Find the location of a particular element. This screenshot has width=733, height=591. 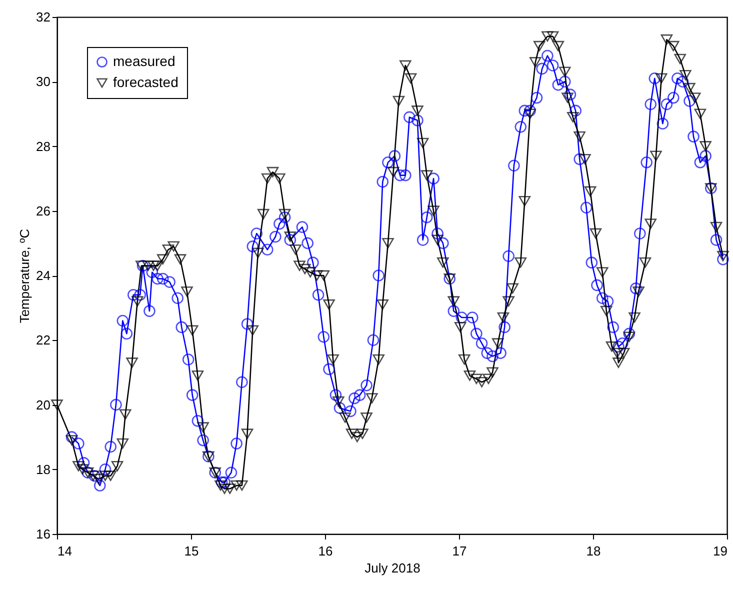

y-tick-label: 20 is located at coordinates (43, 404).